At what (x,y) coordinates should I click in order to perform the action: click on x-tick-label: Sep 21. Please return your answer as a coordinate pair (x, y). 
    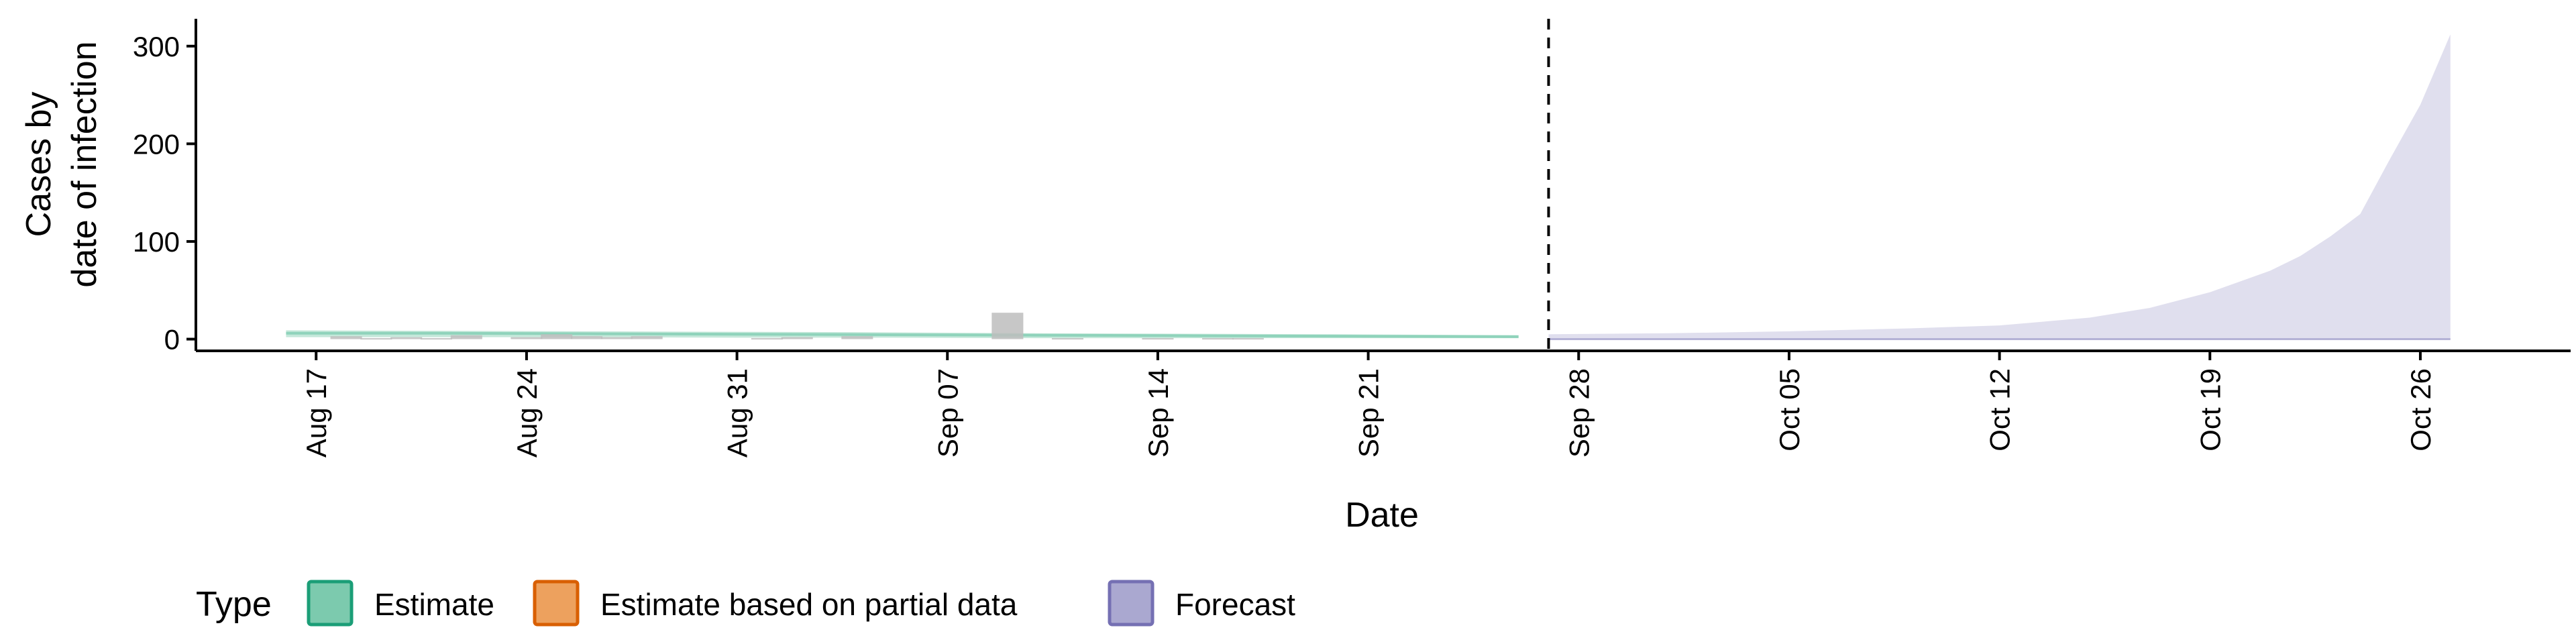
    Looking at the image, I should click on (1369, 413).